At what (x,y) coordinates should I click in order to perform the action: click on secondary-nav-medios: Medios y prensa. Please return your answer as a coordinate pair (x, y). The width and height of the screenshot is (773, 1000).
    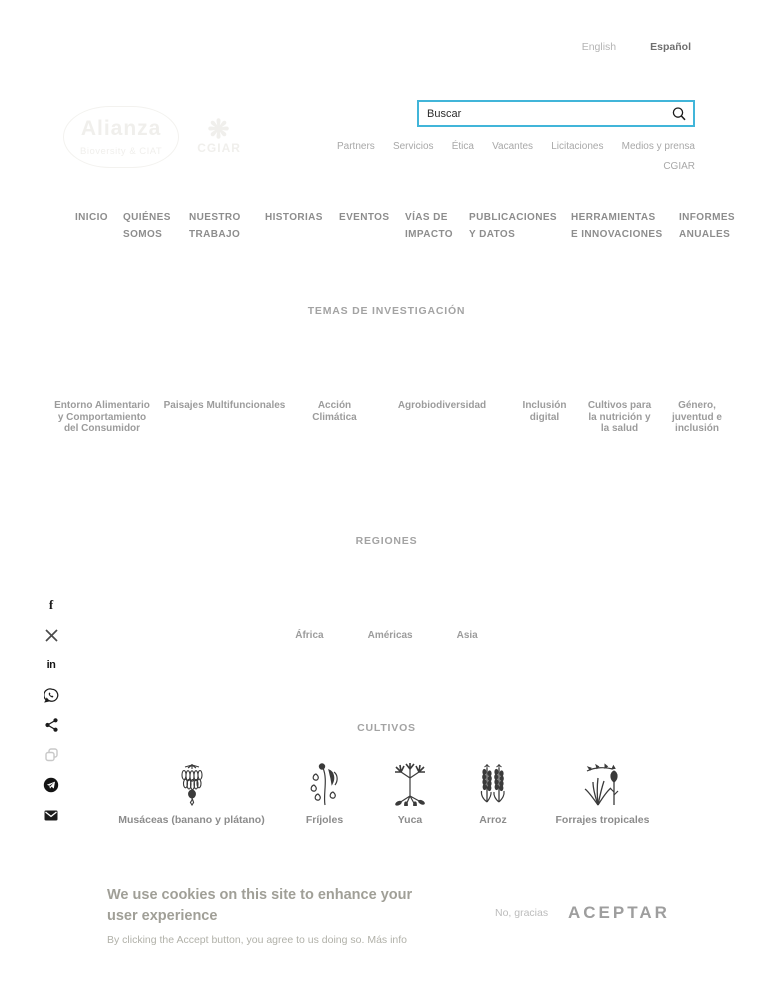
    Looking at the image, I should click on (658, 146).